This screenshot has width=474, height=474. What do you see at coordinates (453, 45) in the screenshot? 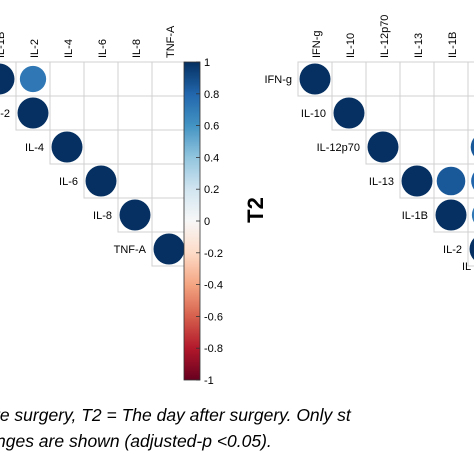
I see `right-col-label: IL-1B` at bounding box center [453, 45].